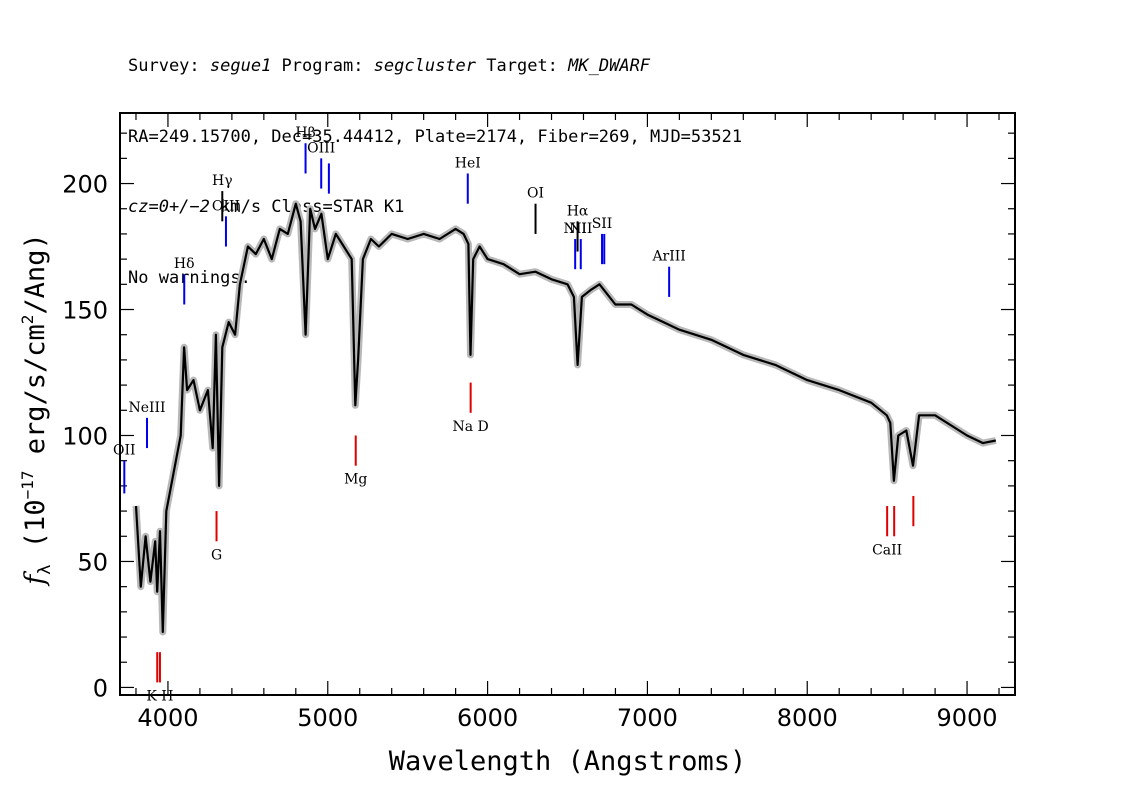 This screenshot has height=810, width=1134. Describe the element at coordinates (240, 66) in the screenshot. I see `line1-part: segue1` at that location.